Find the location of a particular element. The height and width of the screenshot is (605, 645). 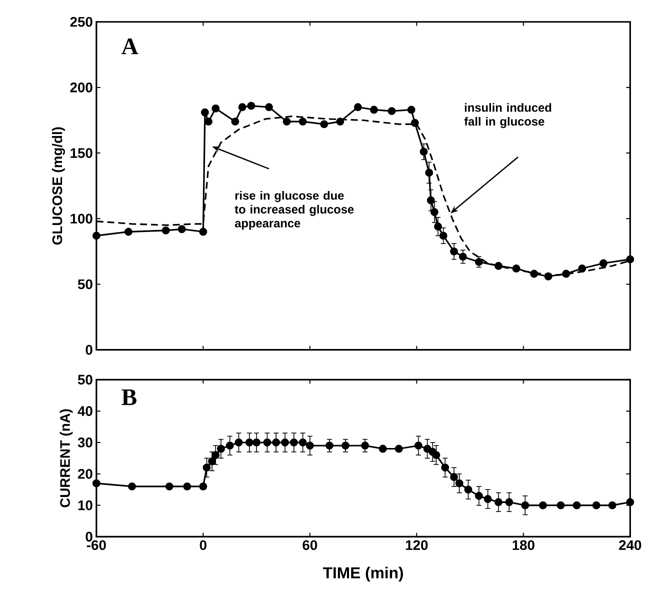

annotation: B is located at coordinates (129, 397).